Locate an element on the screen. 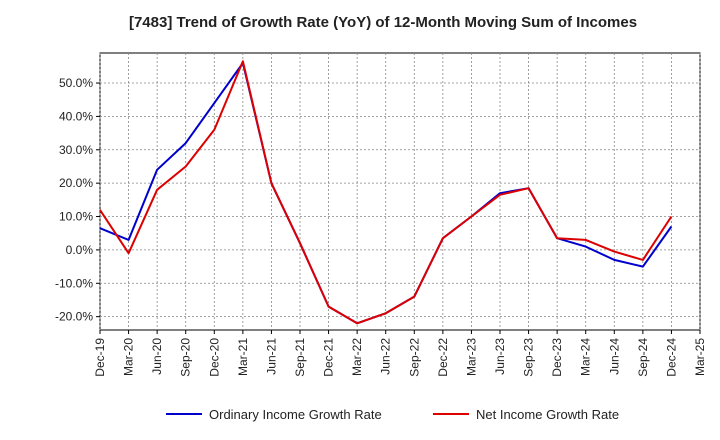 The height and width of the screenshot is (440, 720). y-tick-label: 20.0% is located at coordinates (76, 183).